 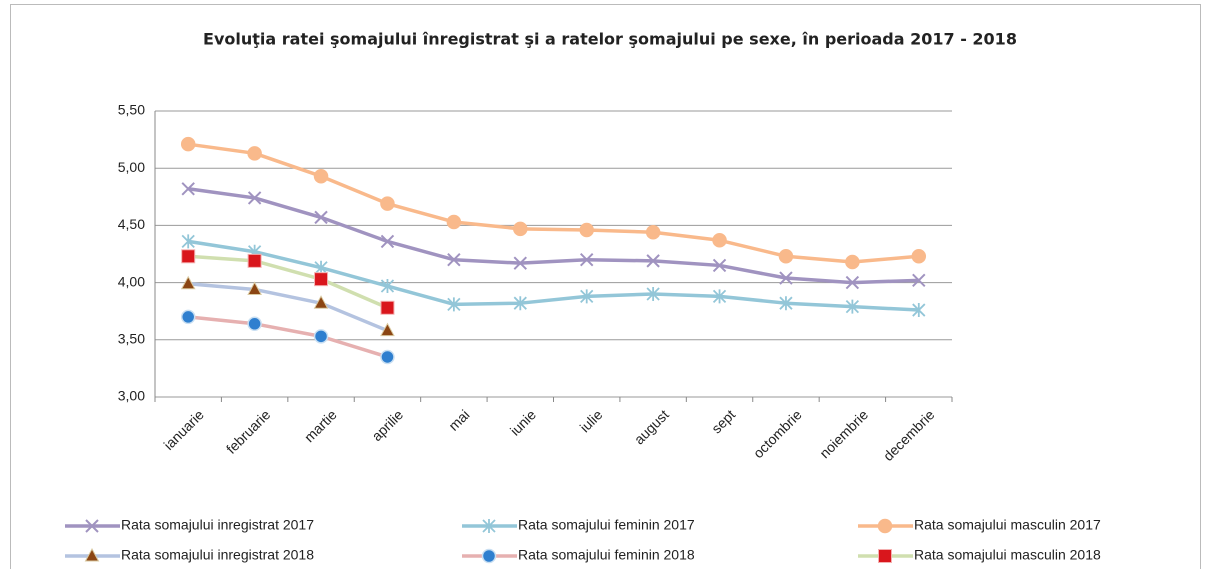 What do you see at coordinates (458, 419) in the screenshot?
I see `x-tick-label: mai` at bounding box center [458, 419].